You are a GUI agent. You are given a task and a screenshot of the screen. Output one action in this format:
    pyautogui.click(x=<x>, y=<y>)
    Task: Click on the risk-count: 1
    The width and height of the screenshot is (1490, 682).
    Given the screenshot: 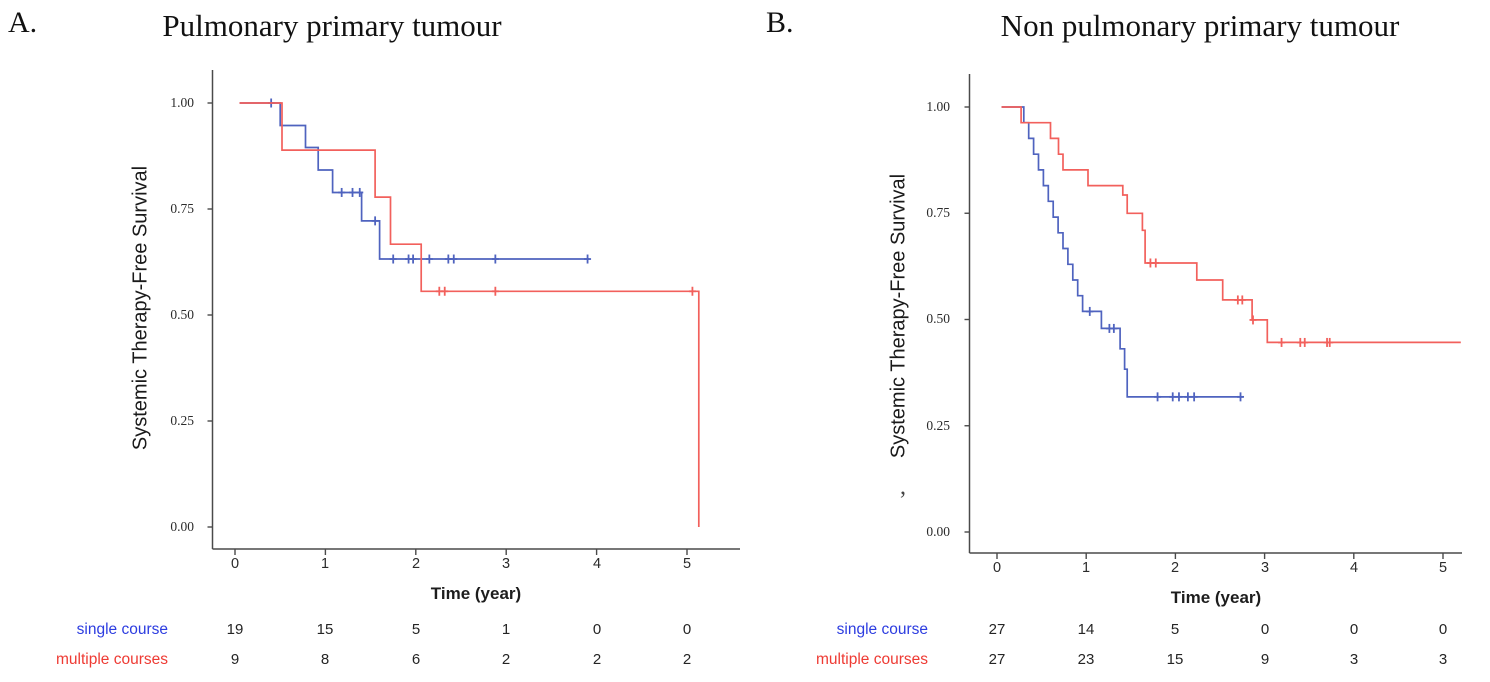 What is the action you would take?
    pyautogui.click(x=506, y=629)
    